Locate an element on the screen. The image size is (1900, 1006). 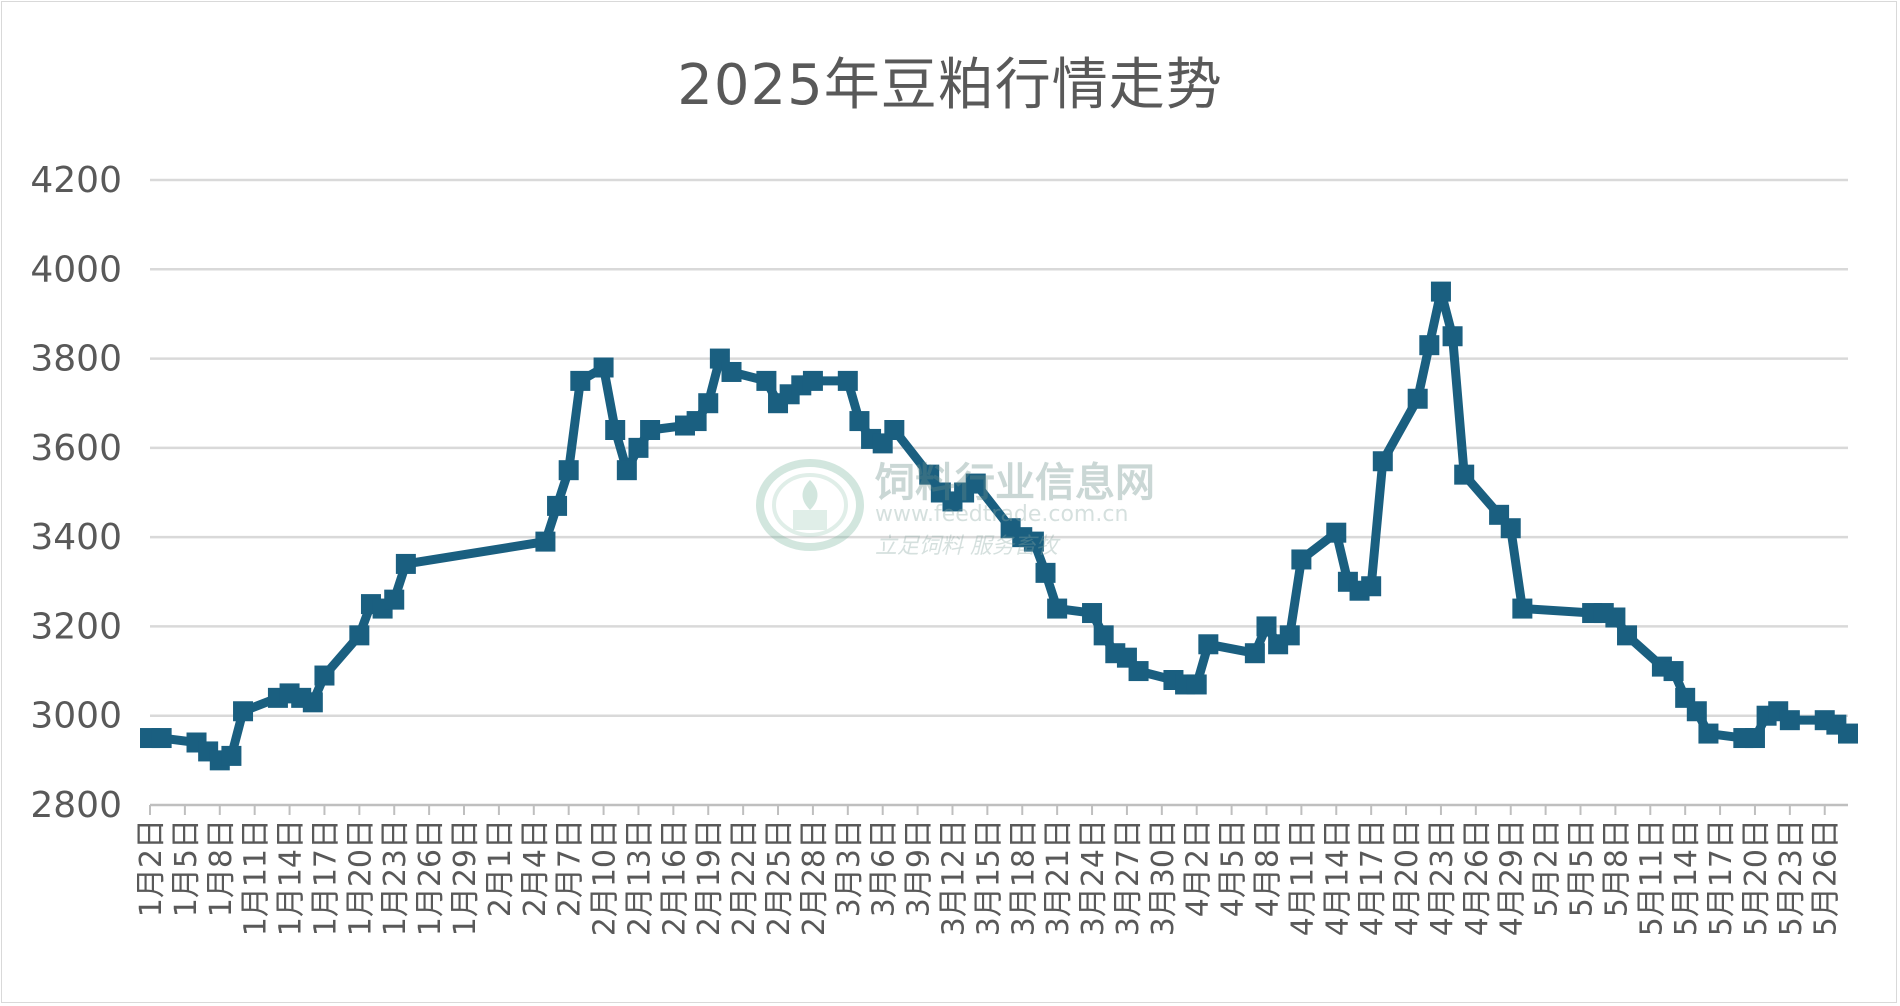
x-tick-label: 2月7日 is located at coordinates (570, 868).